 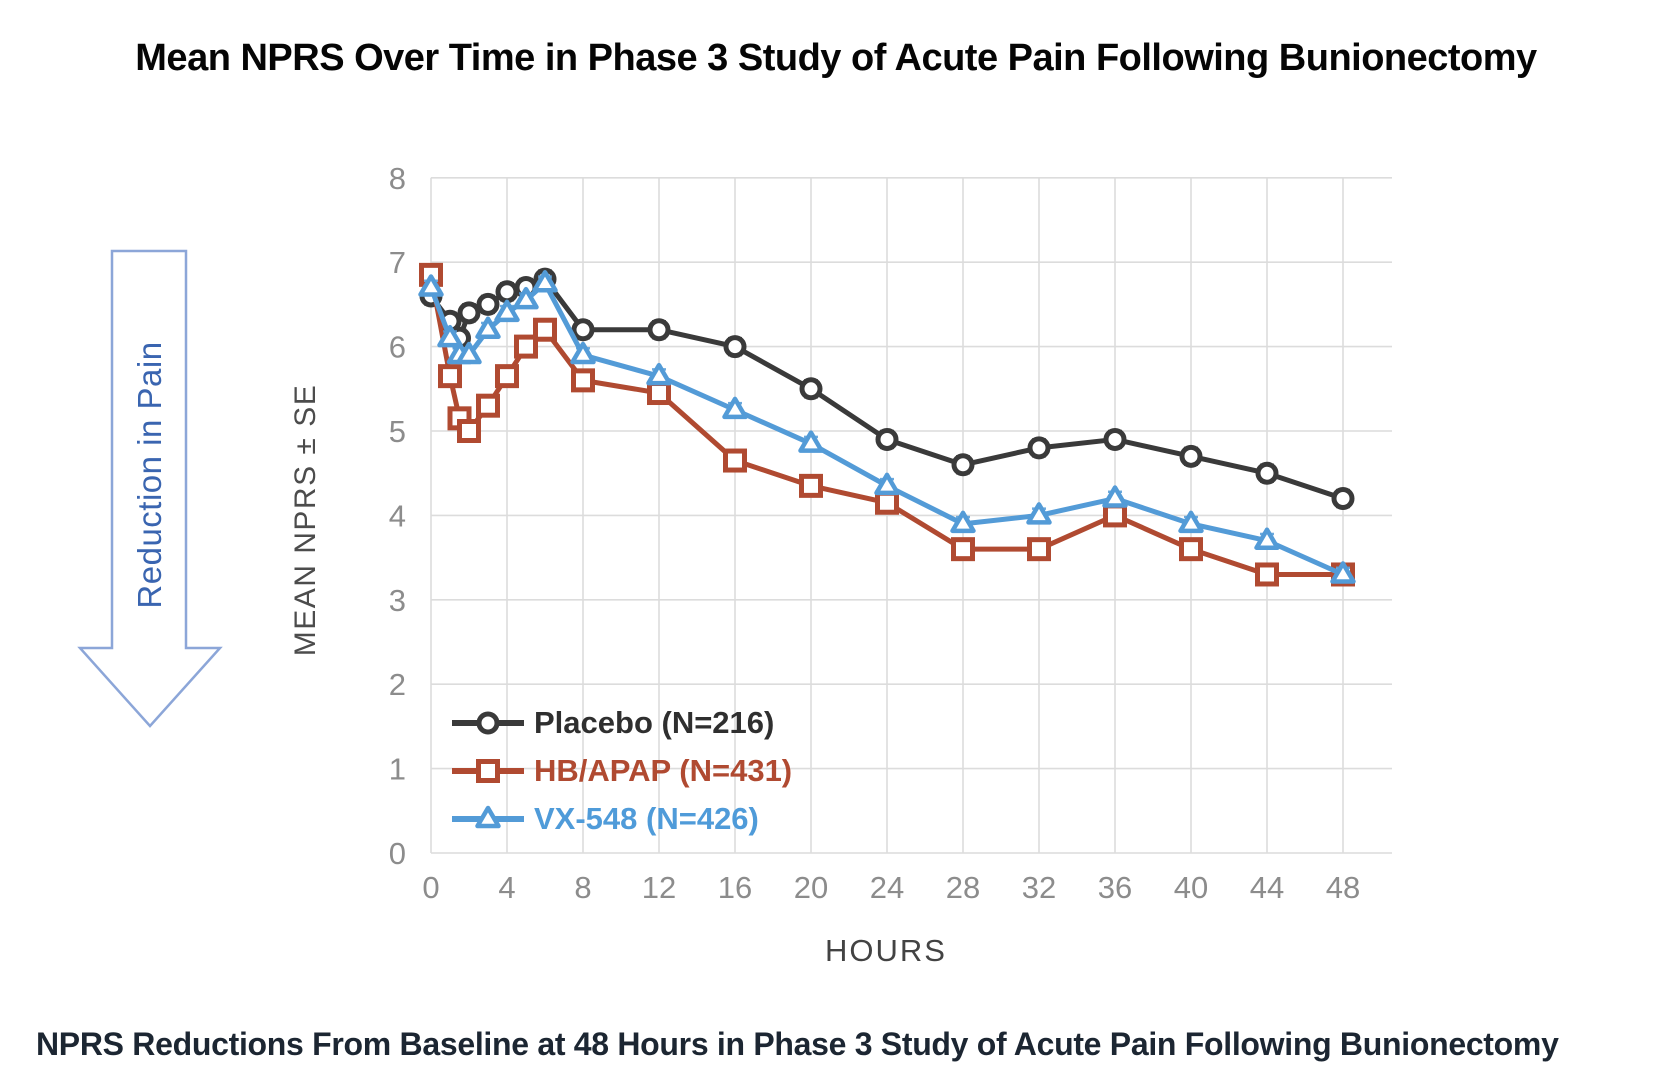 What do you see at coordinates (1115, 887) in the screenshot?
I see `svg-text: 36` at bounding box center [1115, 887].